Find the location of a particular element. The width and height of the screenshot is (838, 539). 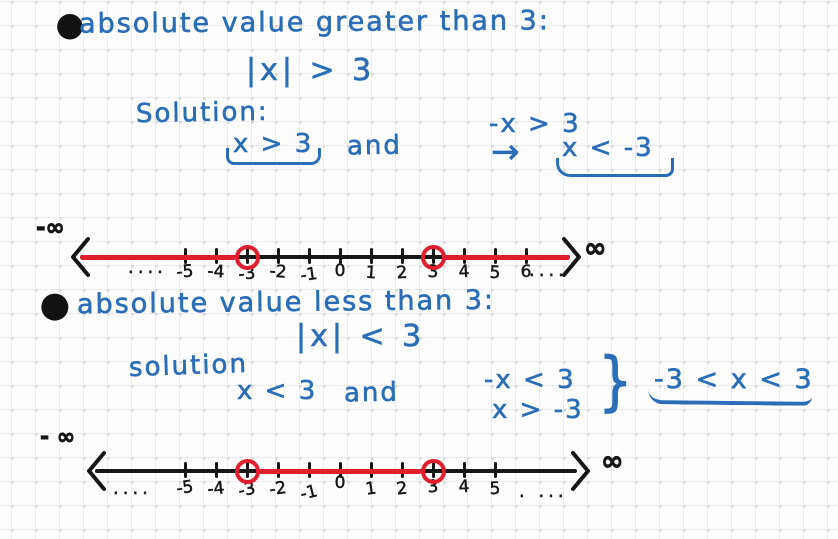

numberline-axis is located at coordinates (325, 257).